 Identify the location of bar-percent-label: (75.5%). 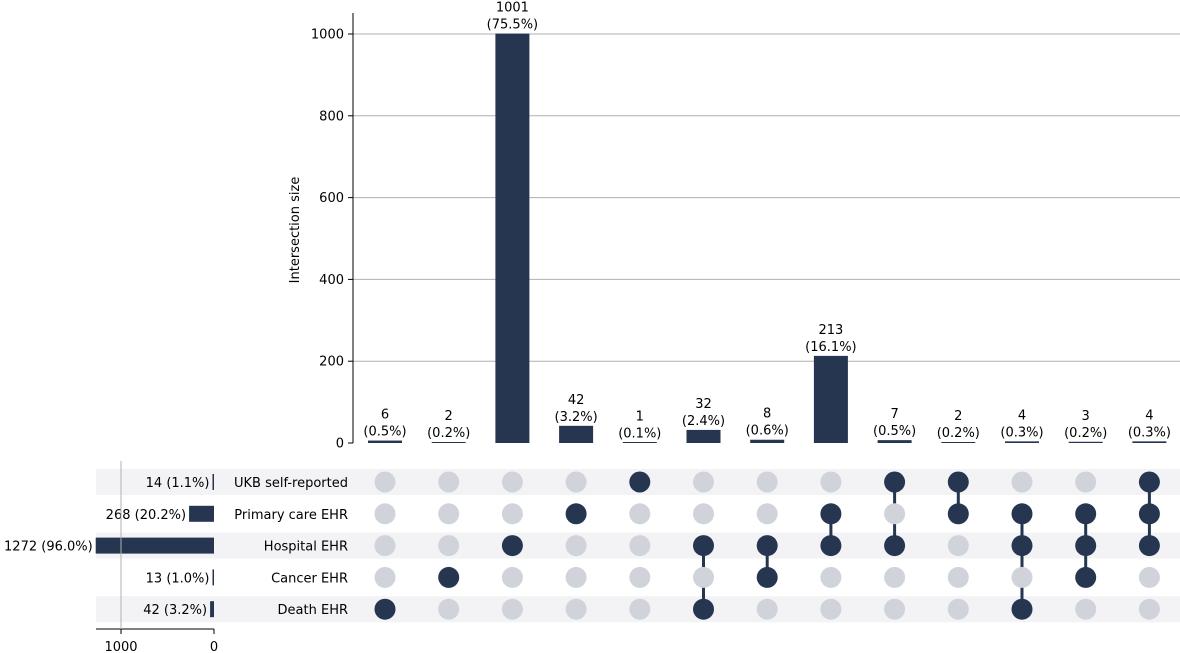
(512, 25).